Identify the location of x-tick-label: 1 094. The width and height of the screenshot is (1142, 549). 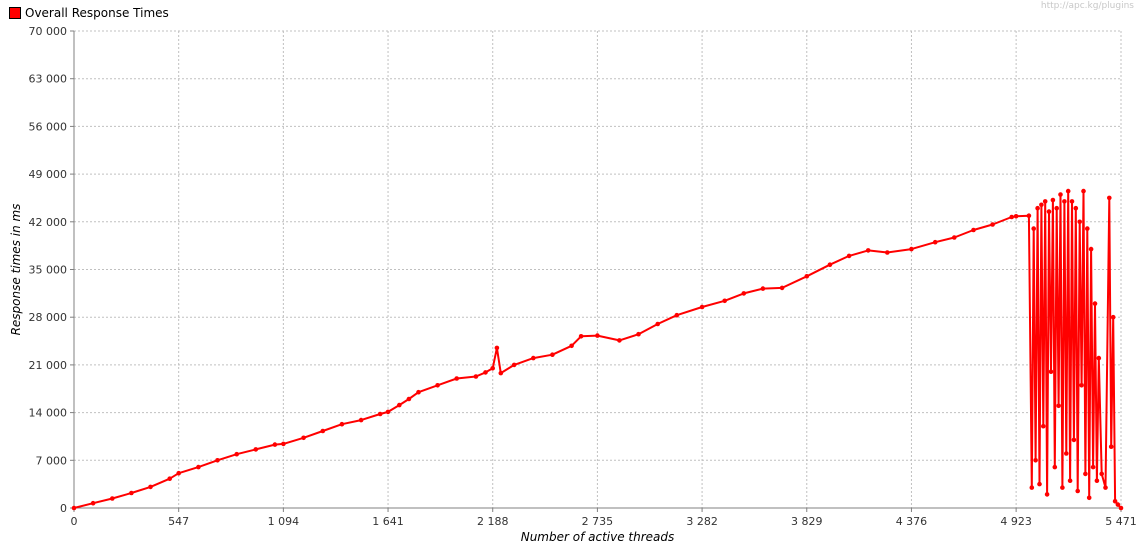
(284, 521).